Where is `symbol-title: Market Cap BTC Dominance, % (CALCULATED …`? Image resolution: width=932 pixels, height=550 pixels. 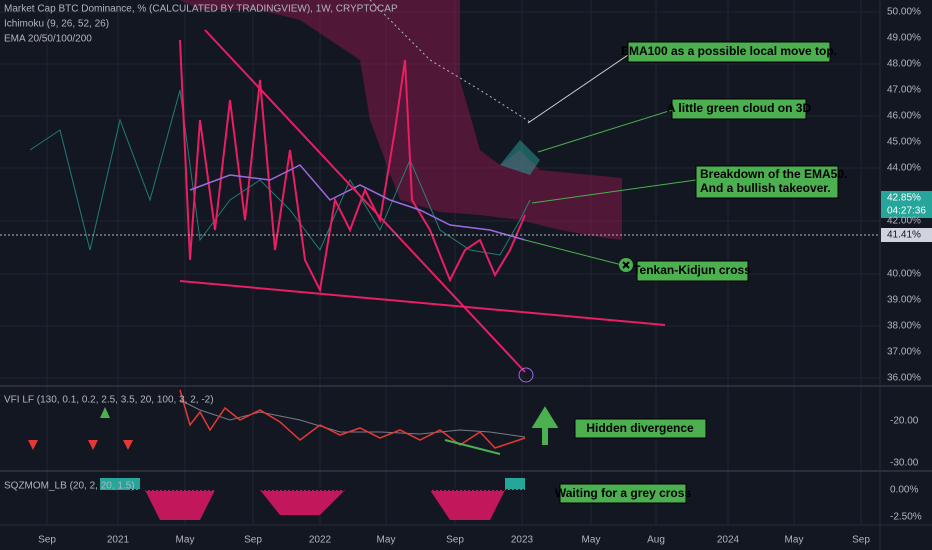
symbol-title: Market Cap BTC Dominance, % (CALCULATED … is located at coordinates (201, 9).